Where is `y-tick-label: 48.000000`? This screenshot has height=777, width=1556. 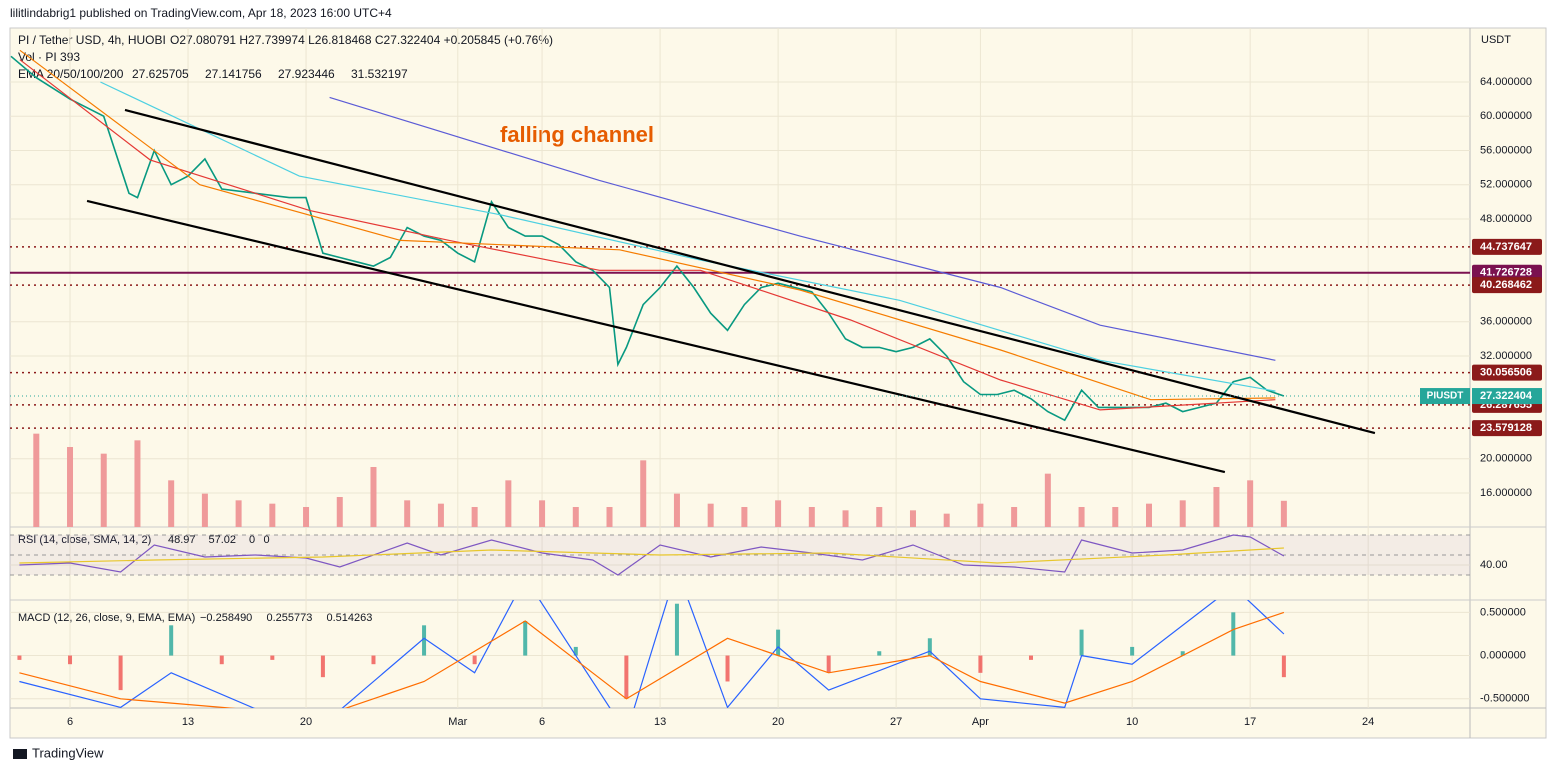 y-tick-label: 48.000000 is located at coordinates (1506, 219).